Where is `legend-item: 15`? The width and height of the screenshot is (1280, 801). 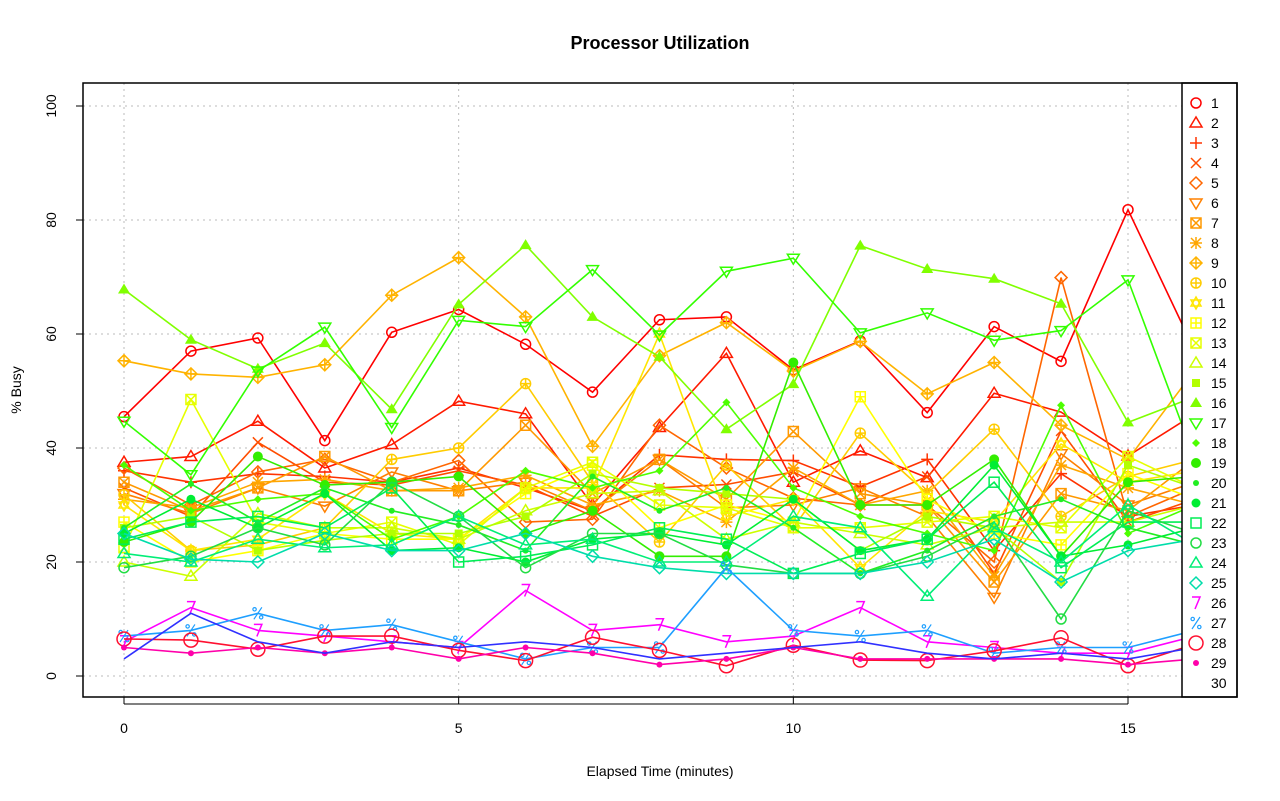
legend-item: 15 is located at coordinates (1209, 383).